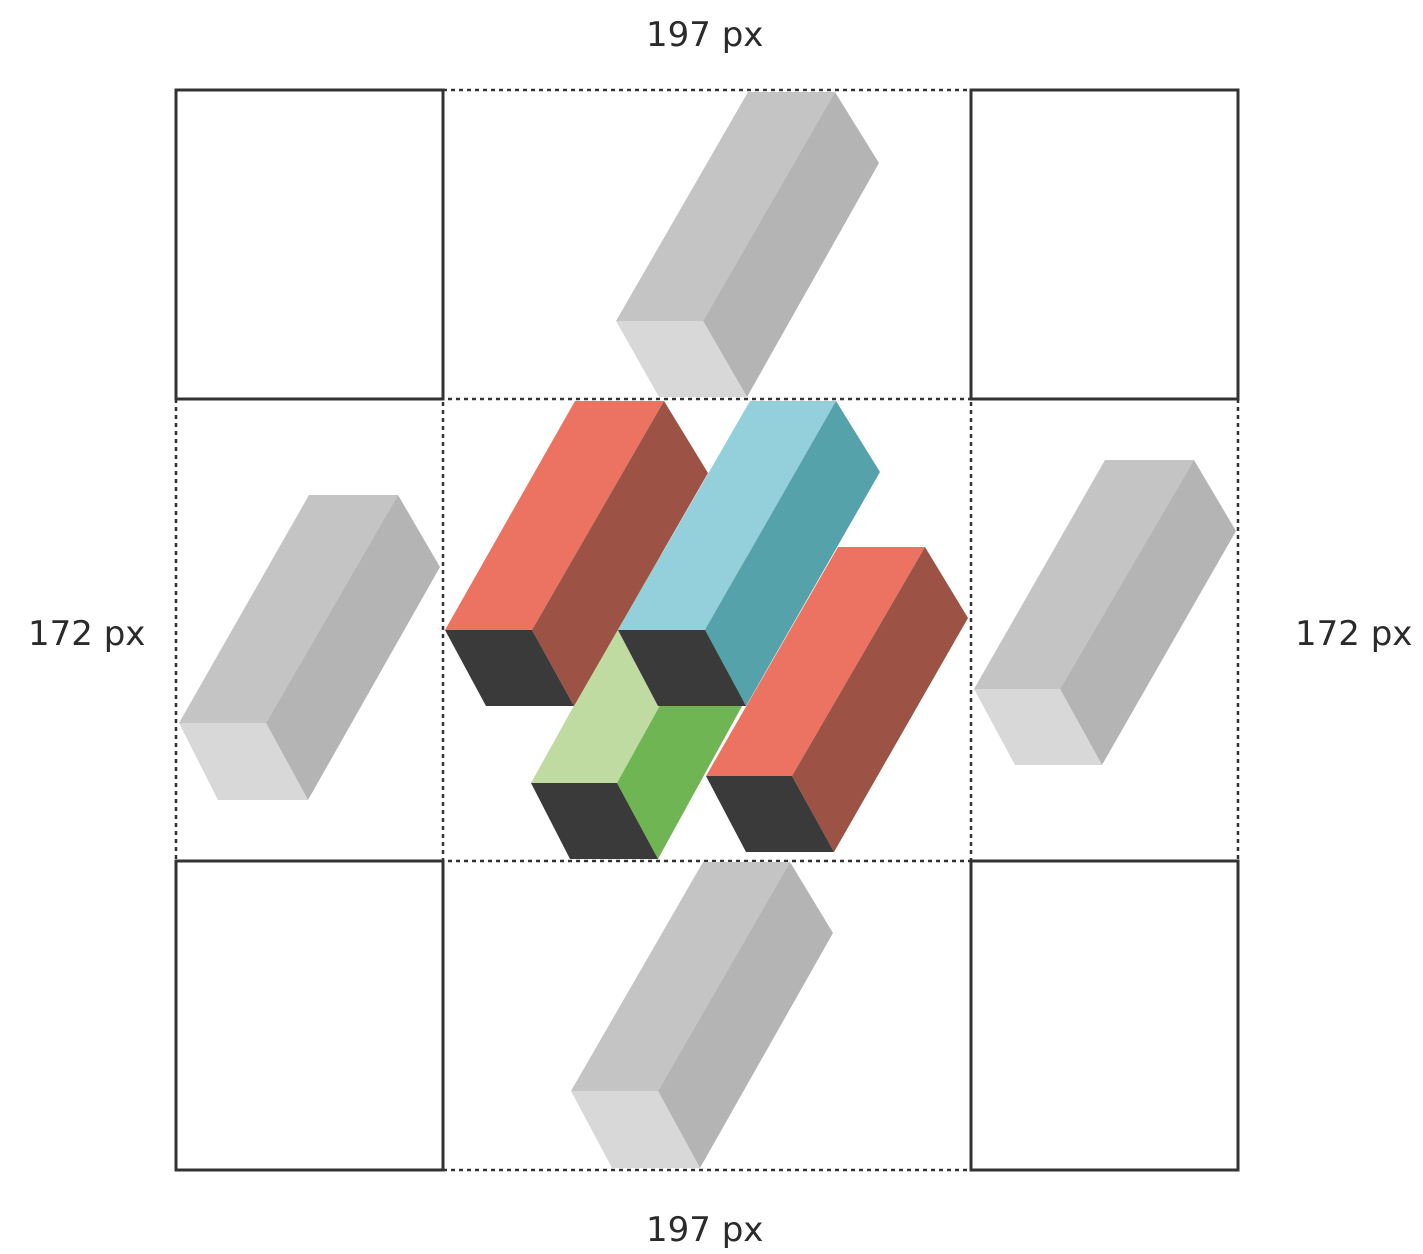 This screenshot has width=1423, height=1254. Describe the element at coordinates (837, 699) in the screenshot. I see `red-block-right` at that location.